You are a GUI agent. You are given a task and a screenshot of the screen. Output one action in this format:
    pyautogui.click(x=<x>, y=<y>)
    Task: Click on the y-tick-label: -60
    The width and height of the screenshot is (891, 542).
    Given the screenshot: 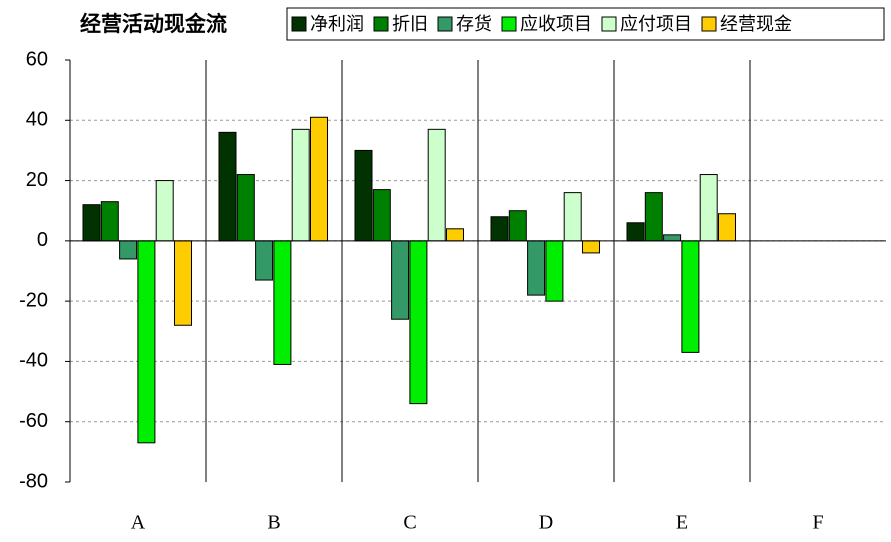 What is the action you would take?
    pyautogui.click(x=33, y=421)
    